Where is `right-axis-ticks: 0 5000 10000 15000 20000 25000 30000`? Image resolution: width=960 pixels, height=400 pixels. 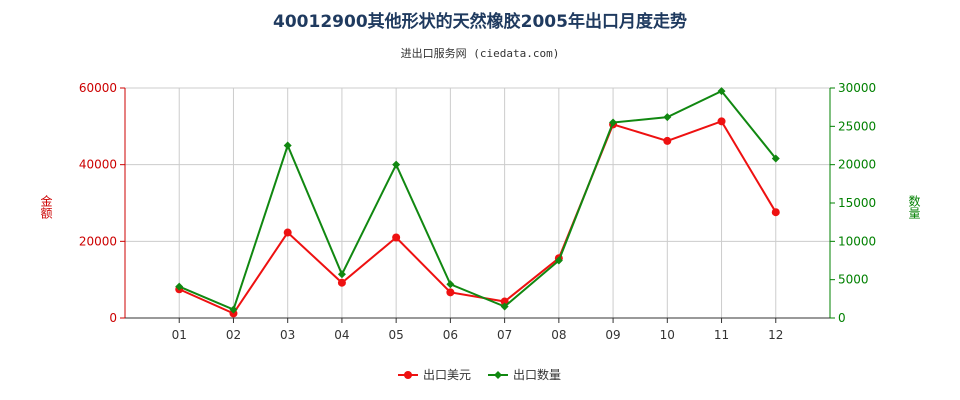 right-axis-ticks: 0 5000 10000 15000 20000 25000 30000 is located at coordinates (853, 203).